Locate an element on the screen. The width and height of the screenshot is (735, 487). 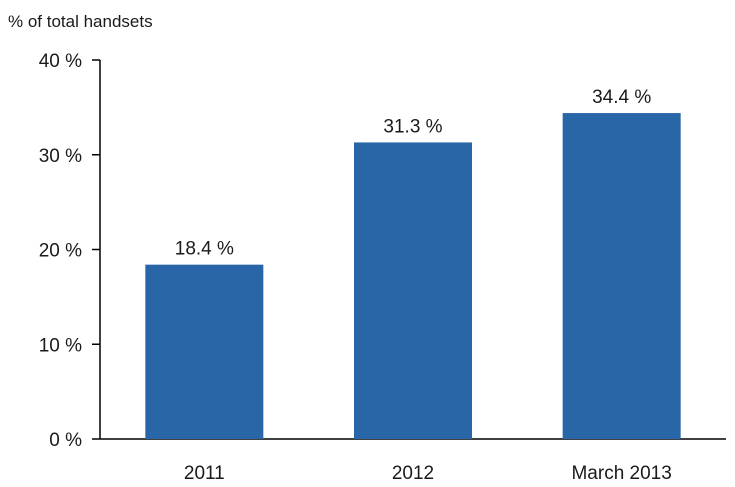
data-label: 34.4 % is located at coordinates (621, 97).